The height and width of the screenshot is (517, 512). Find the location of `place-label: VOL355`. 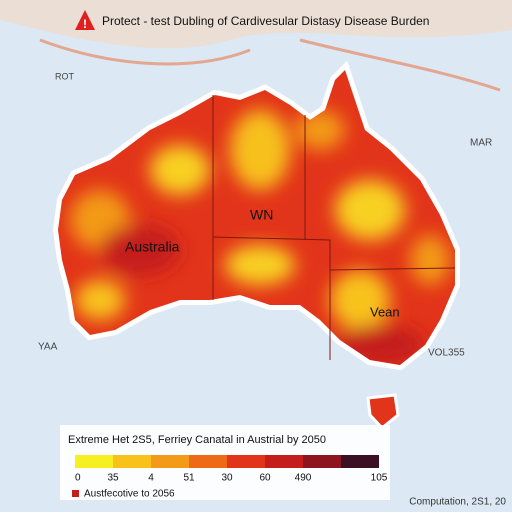

place-label: VOL355 is located at coordinates (446, 353).